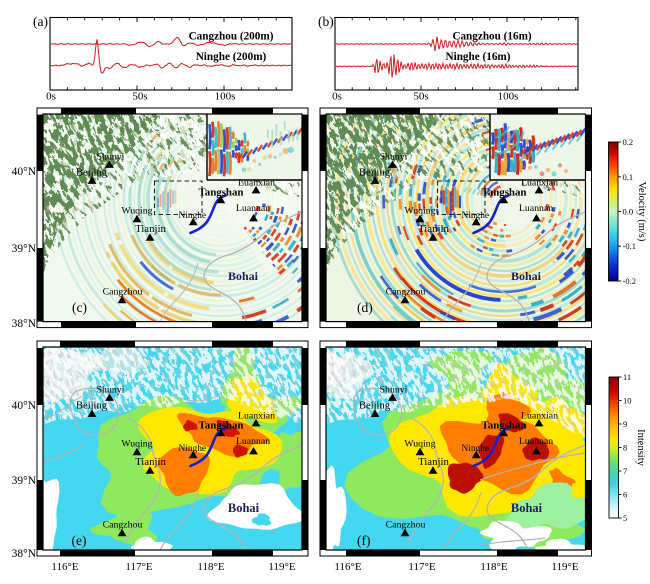 The width and height of the screenshot is (650, 584). What do you see at coordinates (625, 471) in the screenshot?
I see `svg-text: 7` at bounding box center [625, 471].